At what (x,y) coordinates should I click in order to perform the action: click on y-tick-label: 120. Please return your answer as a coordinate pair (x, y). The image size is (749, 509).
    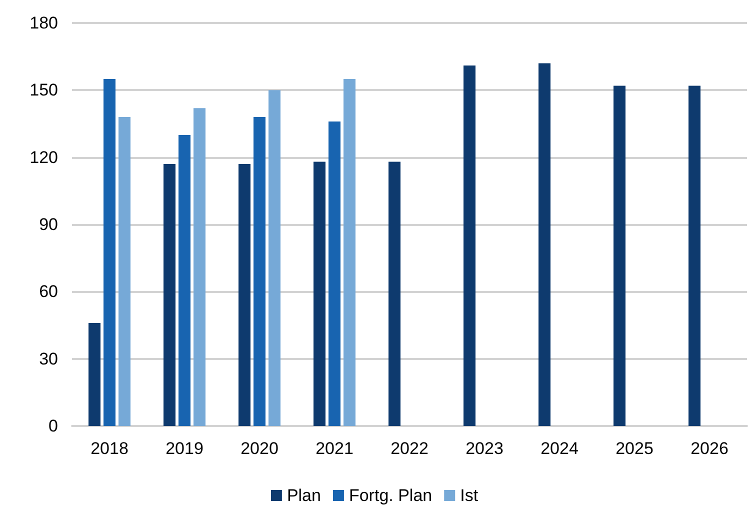
    Looking at the image, I should click on (44, 157).